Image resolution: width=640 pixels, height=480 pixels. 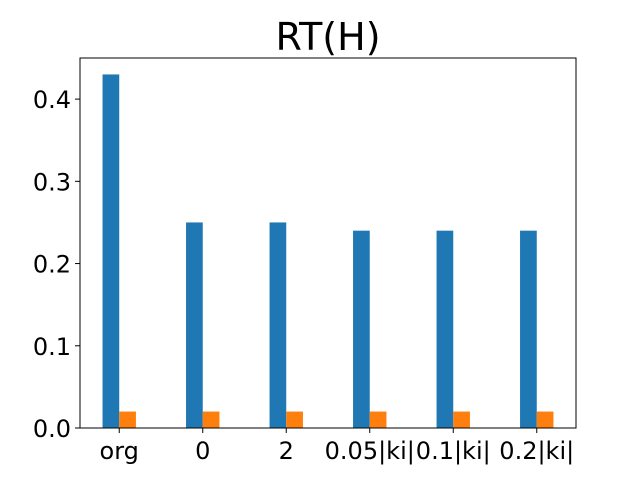 What do you see at coordinates (453, 451) in the screenshot?
I see `x-tick-label-4: 0.1|ki|` at bounding box center [453, 451].